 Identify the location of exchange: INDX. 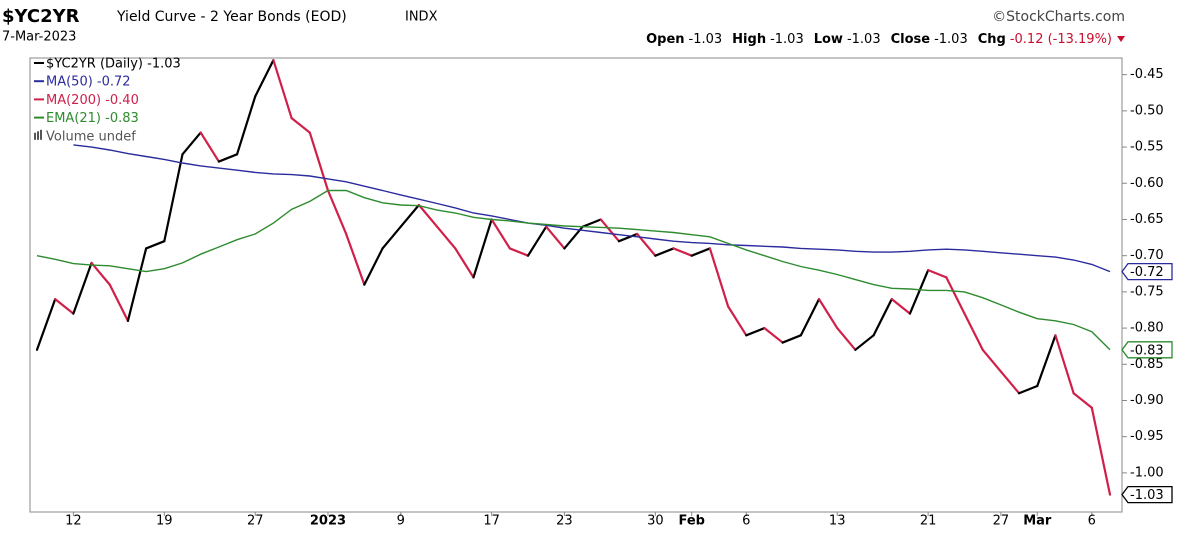
(421, 17).